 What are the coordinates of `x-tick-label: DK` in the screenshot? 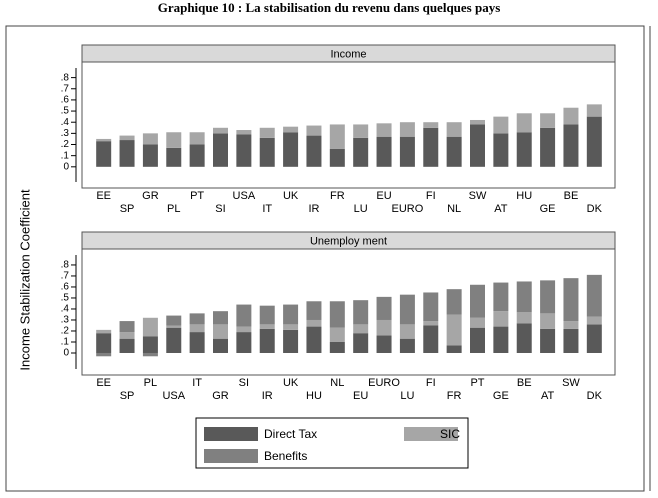 It's located at (595, 396).